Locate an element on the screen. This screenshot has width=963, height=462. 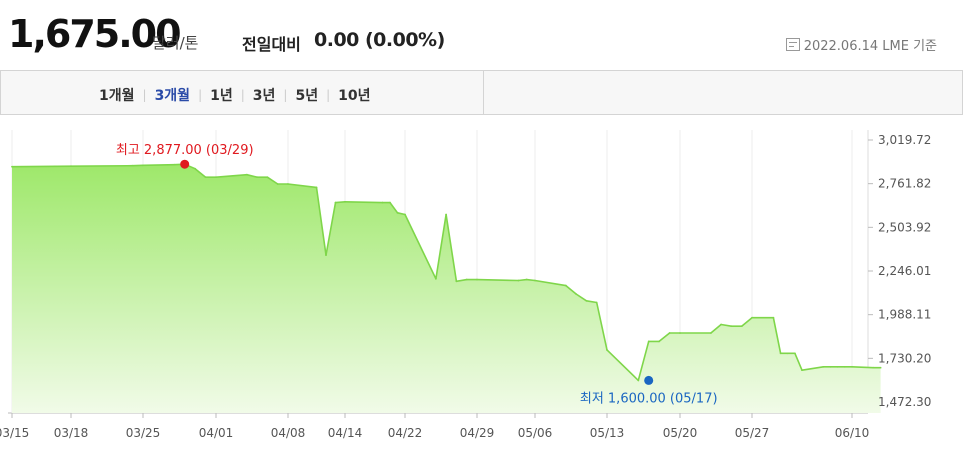
x-tick-label: 05/27 is located at coordinates (752, 433).